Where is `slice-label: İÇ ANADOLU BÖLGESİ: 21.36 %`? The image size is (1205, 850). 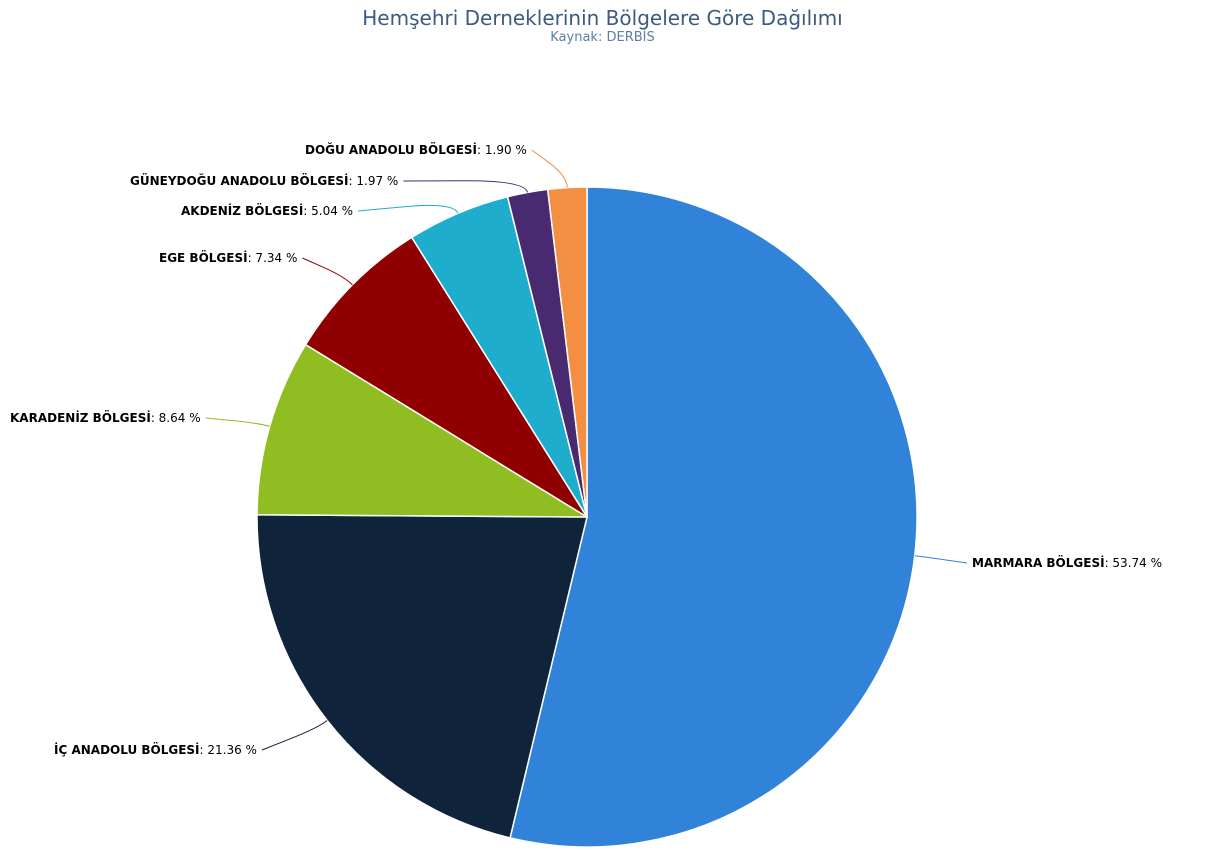
slice-label: İÇ ANADOLU BÖLGESİ: 21.36 % is located at coordinates (155, 749).